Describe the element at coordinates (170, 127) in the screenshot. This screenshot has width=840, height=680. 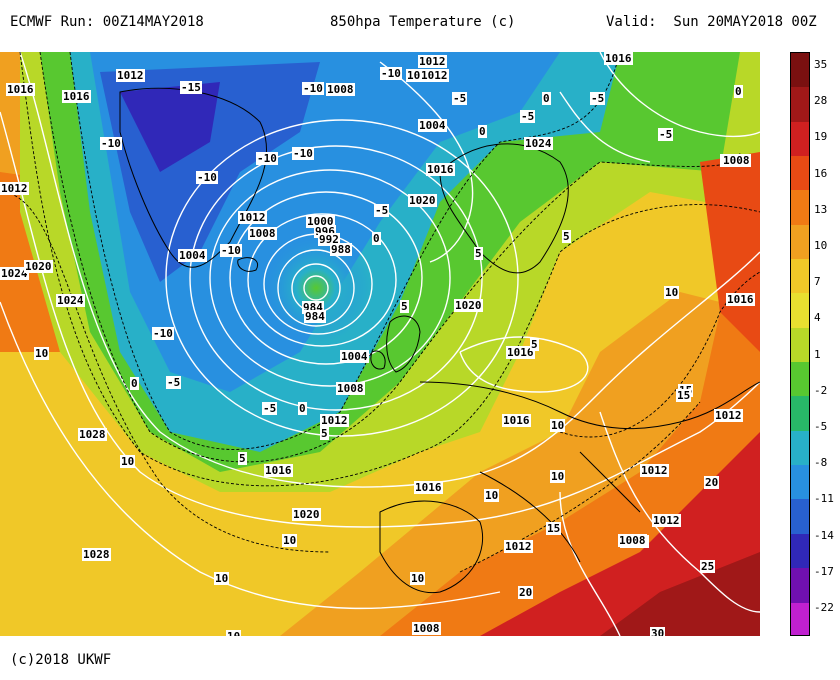
I see `coldest-pocket` at that location.